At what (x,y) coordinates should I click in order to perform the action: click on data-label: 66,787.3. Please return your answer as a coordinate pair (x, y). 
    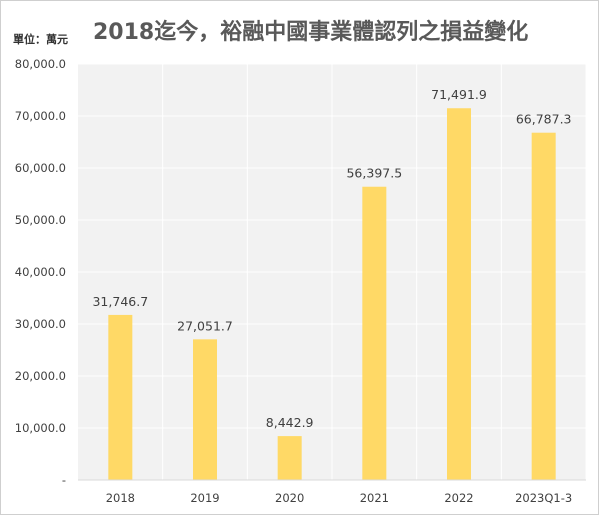
    Looking at the image, I should click on (544, 119).